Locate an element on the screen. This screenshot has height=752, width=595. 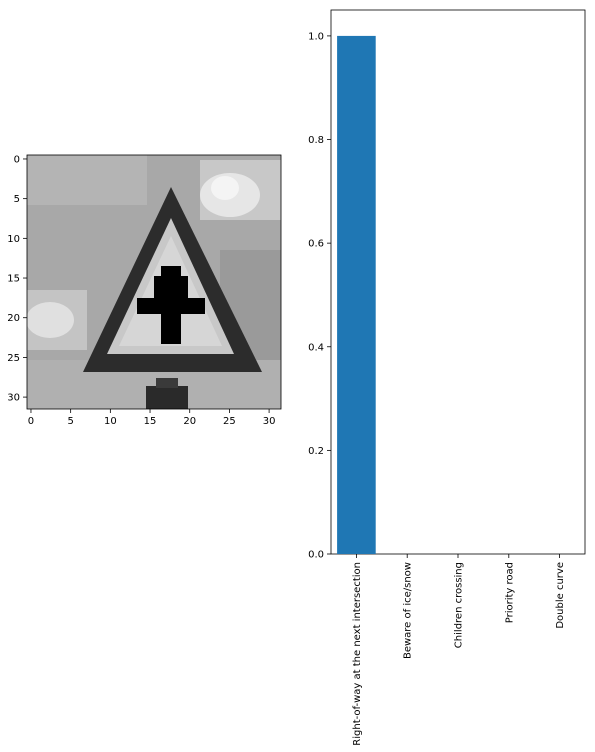
image-y-tick-label: 25 is located at coordinates (13, 358).